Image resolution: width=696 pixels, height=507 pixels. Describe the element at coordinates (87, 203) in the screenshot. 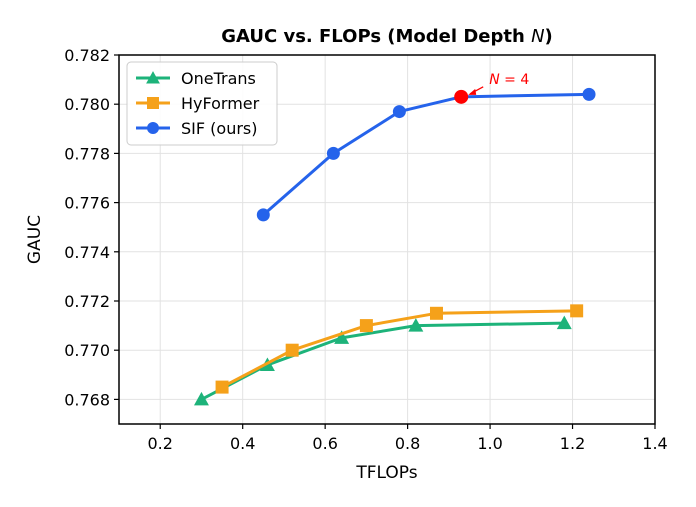

I see `y-tick-label: 0.776` at that location.